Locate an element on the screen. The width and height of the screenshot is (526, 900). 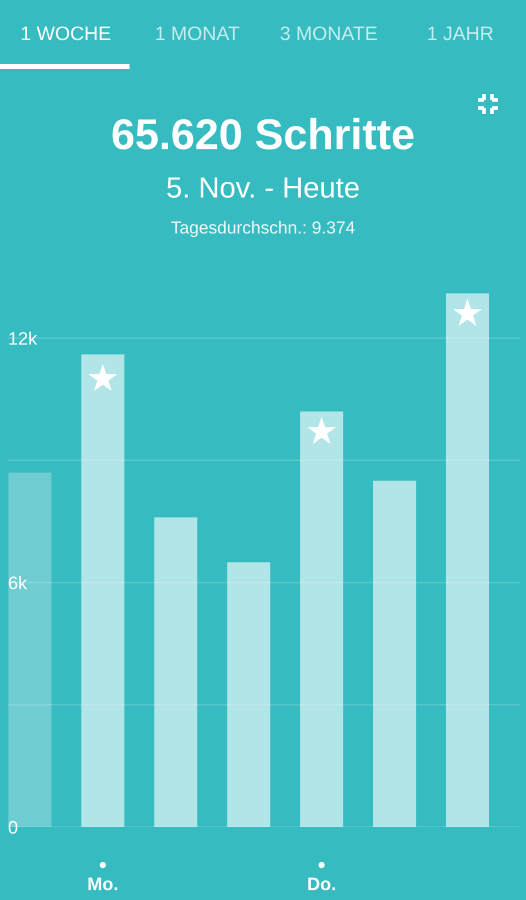
annotation: 1 MONAT is located at coordinates (198, 33).